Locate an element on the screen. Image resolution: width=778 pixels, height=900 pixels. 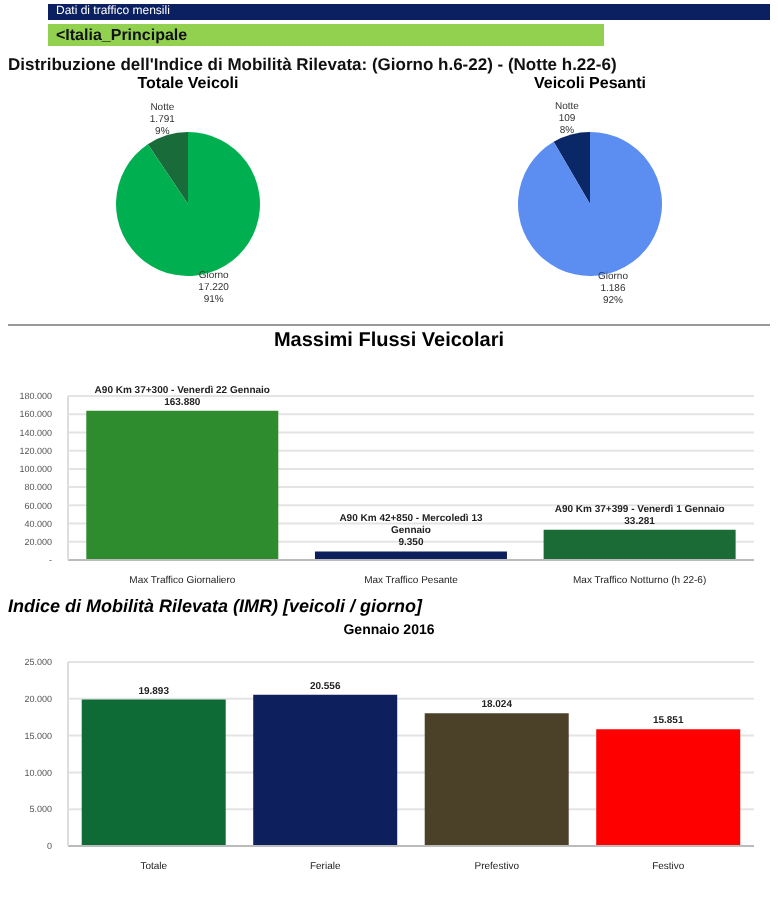
text: <Italia_Principale is located at coordinates (326, 35).